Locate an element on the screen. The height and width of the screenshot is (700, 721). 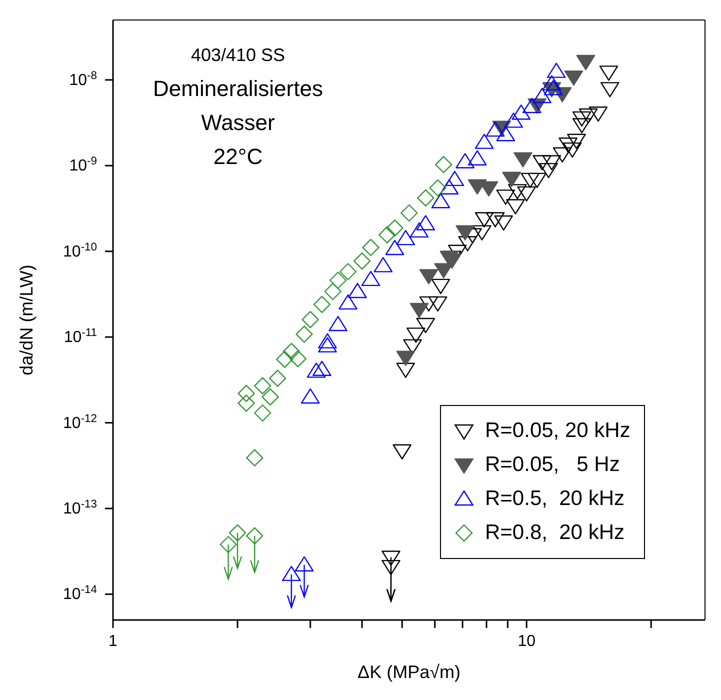
y-tick-label: 10$^{-11}$ is located at coordinates (80, 336).